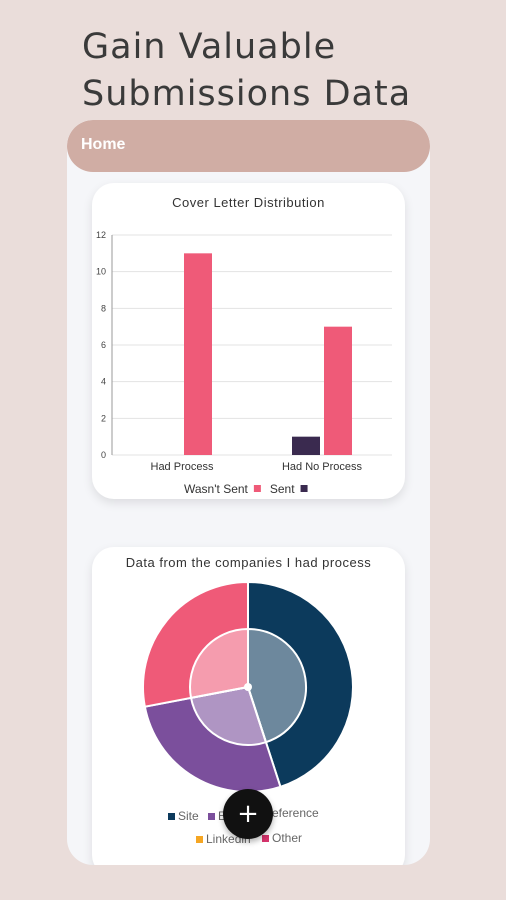 The height and width of the screenshot is (900, 506). What do you see at coordinates (103, 144) in the screenshot?
I see `app-bar-title: Home` at bounding box center [103, 144].